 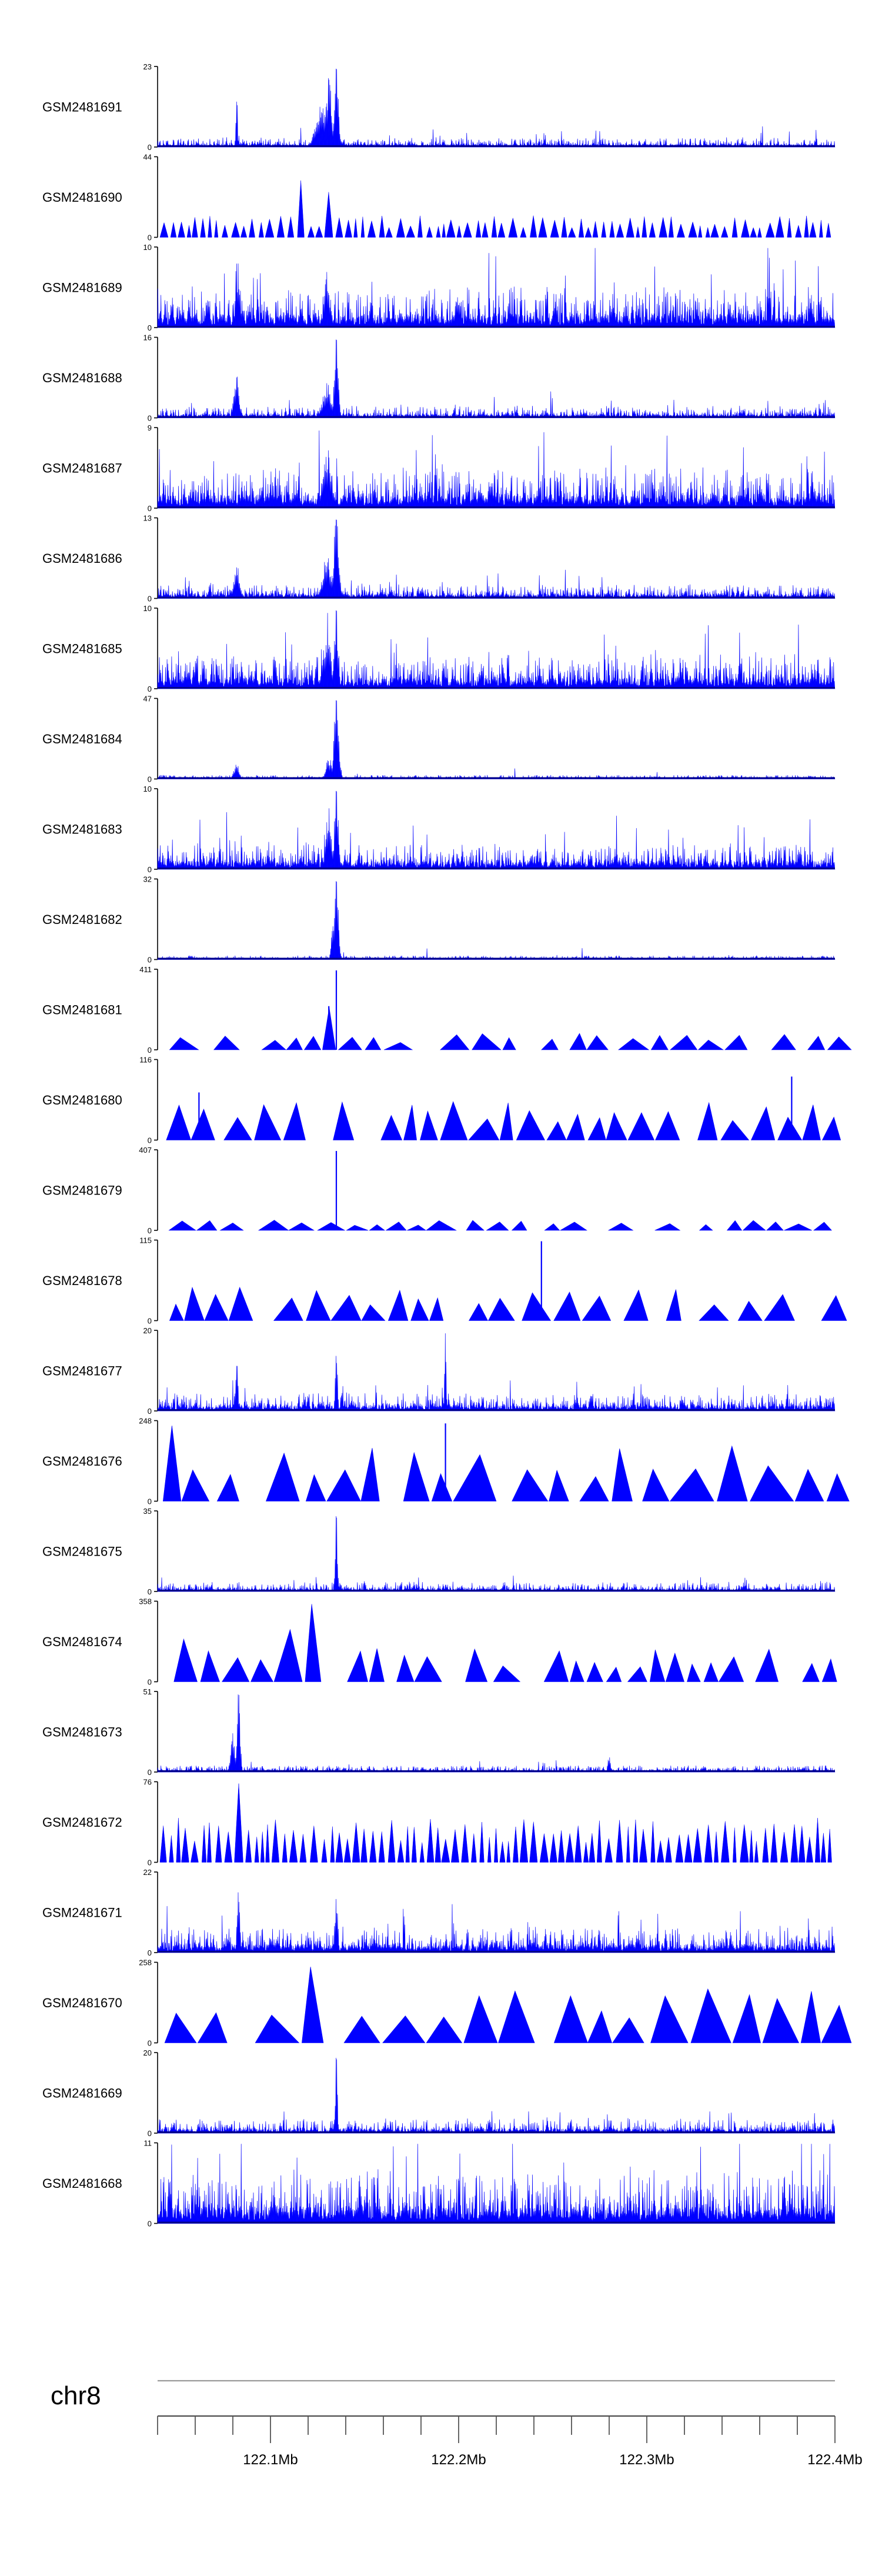 What do you see at coordinates (145, 1150) in the screenshot?
I see `track-y-max-label: 407` at bounding box center [145, 1150].